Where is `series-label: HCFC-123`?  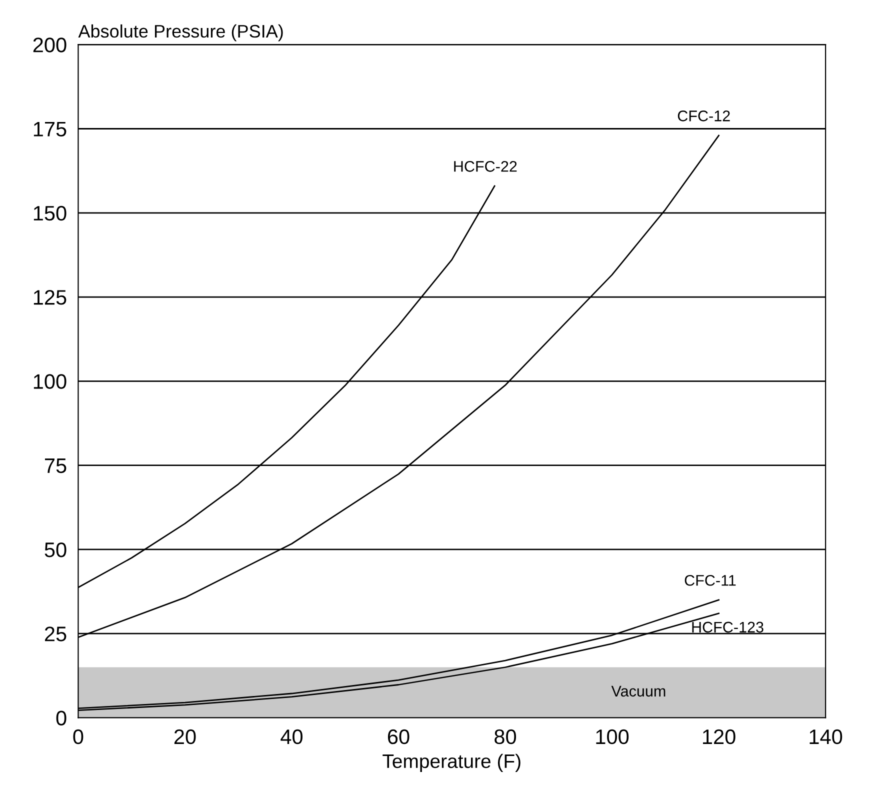 series-label: HCFC-123 is located at coordinates (728, 627).